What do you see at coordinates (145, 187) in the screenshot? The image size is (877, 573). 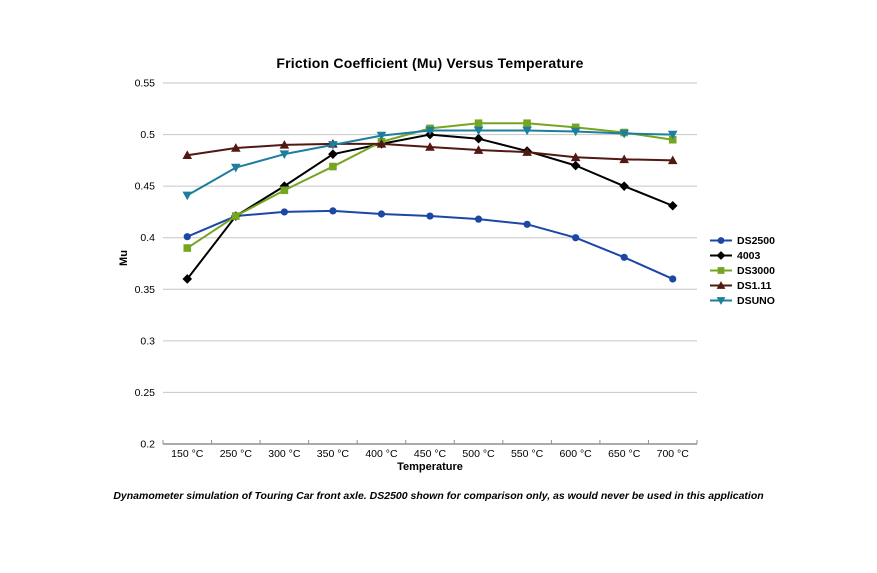 I see `y-tick-label: 0.45` at bounding box center [145, 187].